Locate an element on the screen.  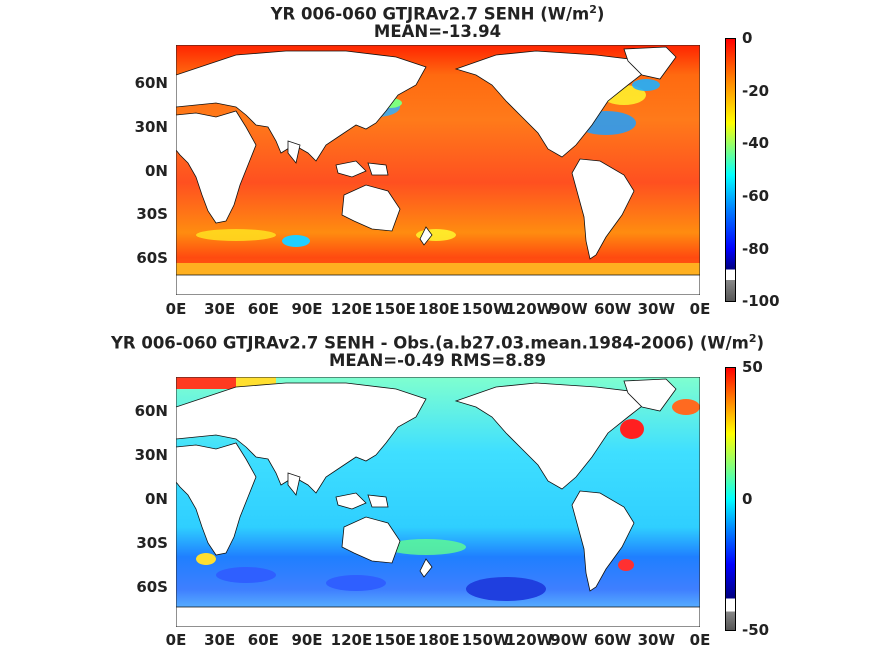
panel2-colorbar is located at coordinates (730, 499).